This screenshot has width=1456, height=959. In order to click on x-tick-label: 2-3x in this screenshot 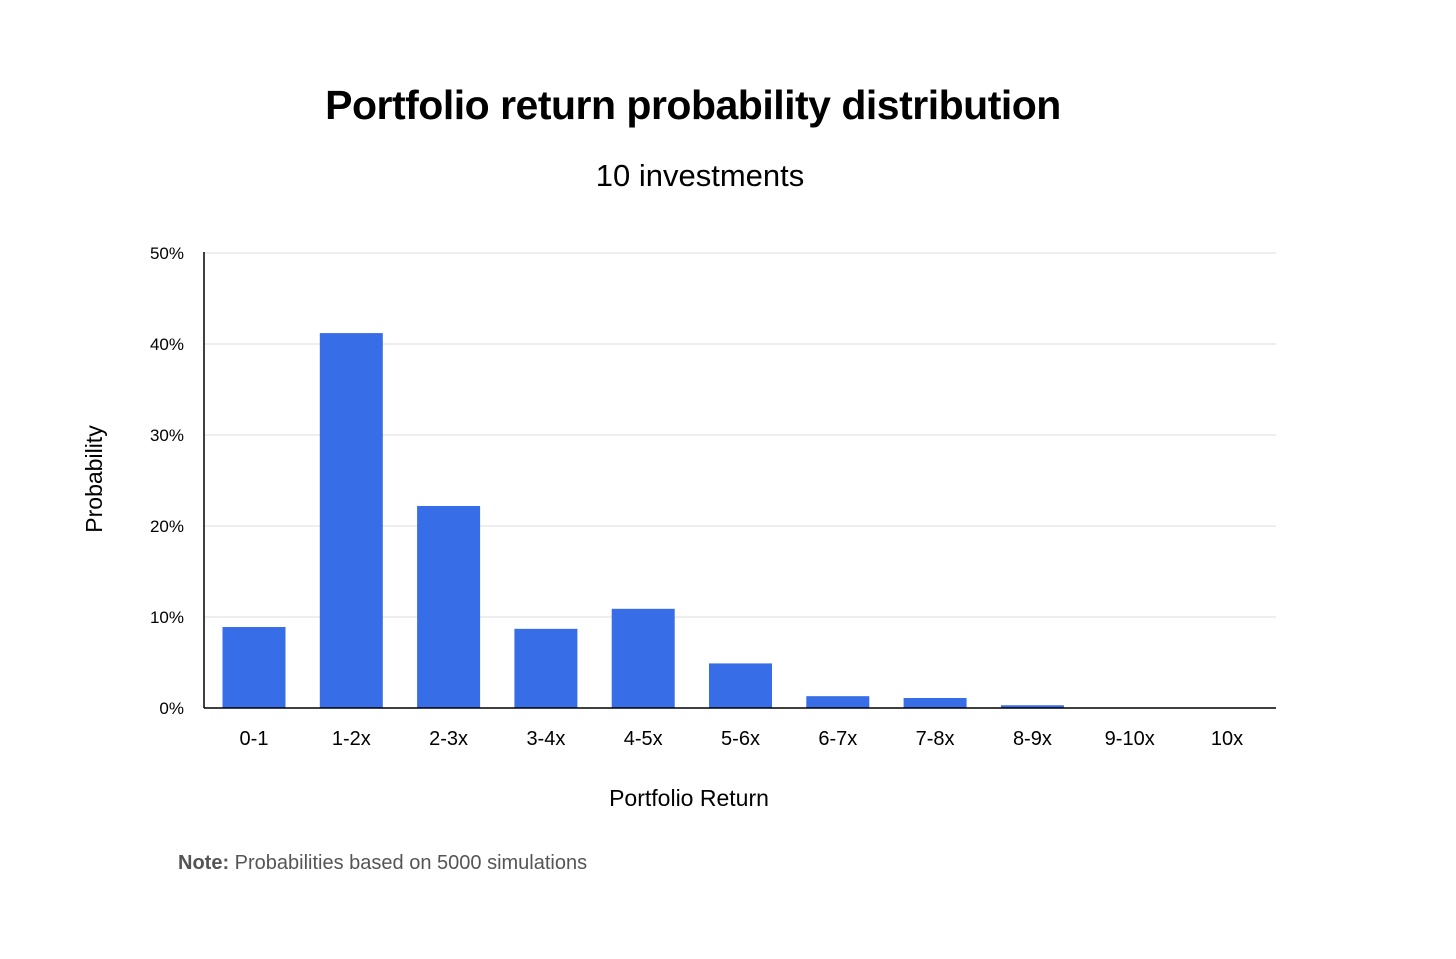, I will do `click(448, 739)`.